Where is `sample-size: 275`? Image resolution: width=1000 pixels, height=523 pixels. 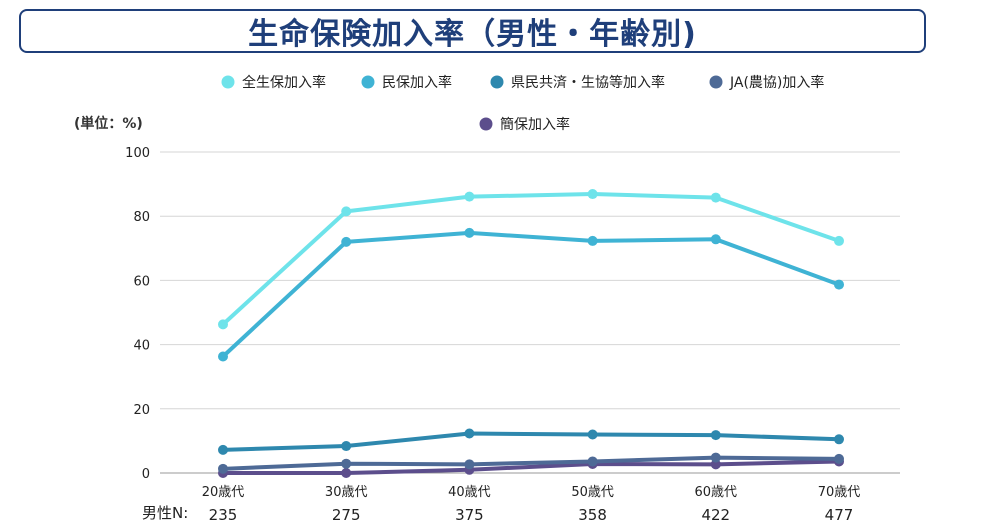 sample-size: 275 is located at coordinates (346, 514).